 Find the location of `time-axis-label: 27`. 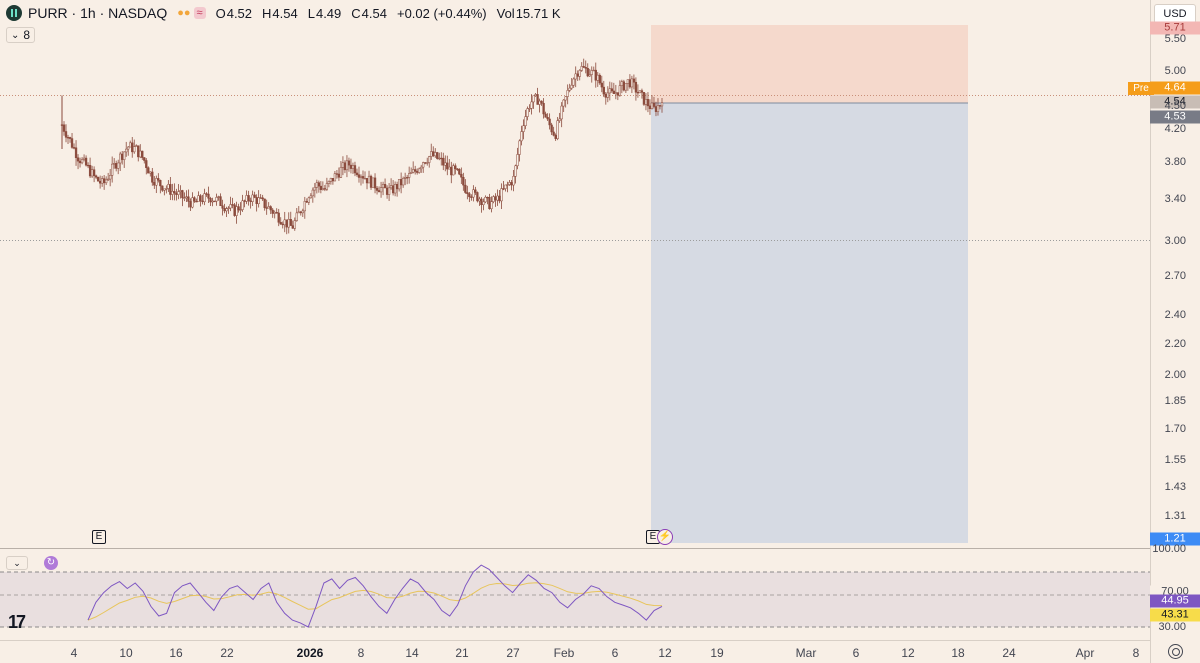

time-axis-label: 27 is located at coordinates (513, 653).